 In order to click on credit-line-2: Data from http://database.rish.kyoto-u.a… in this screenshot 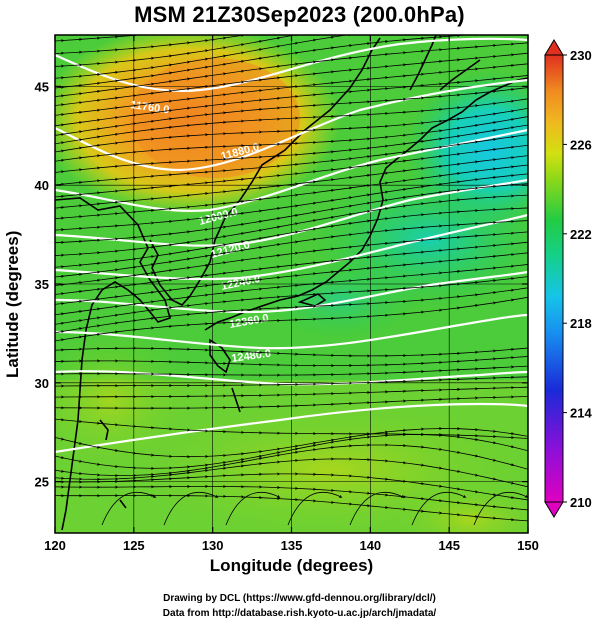, I will do `click(299, 613)`.